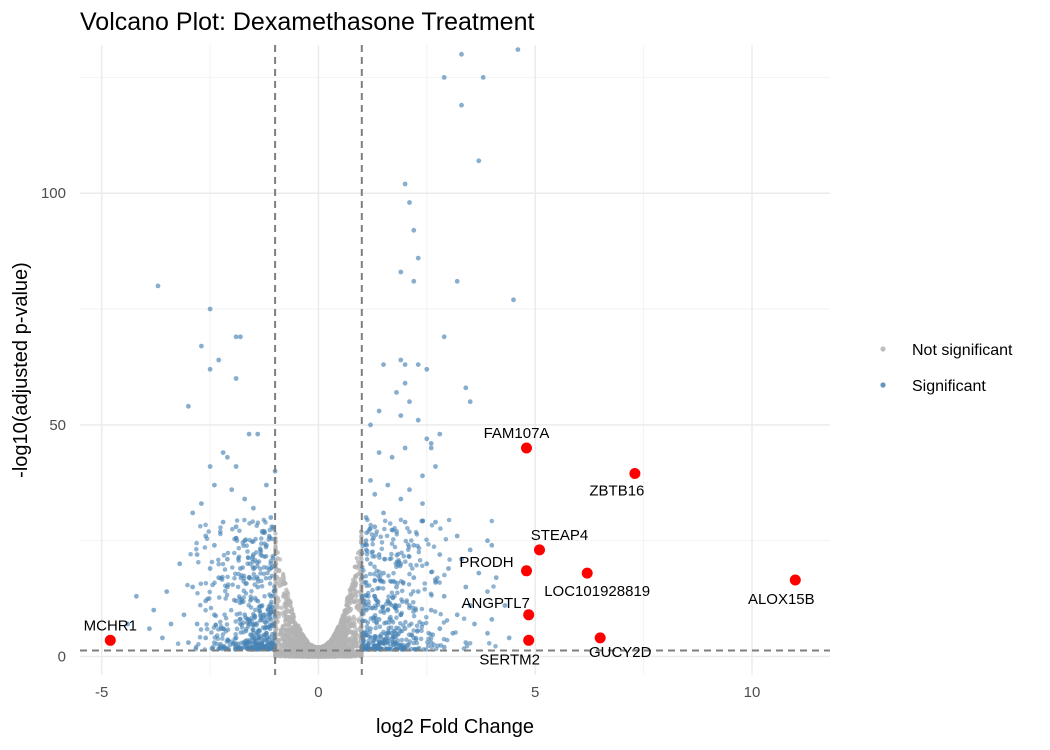 This screenshot has width=1050, height=750. What do you see at coordinates (597, 591) in the screenshot?
I see `gene-label: LOC101928819` at bounding box center [597, 591].